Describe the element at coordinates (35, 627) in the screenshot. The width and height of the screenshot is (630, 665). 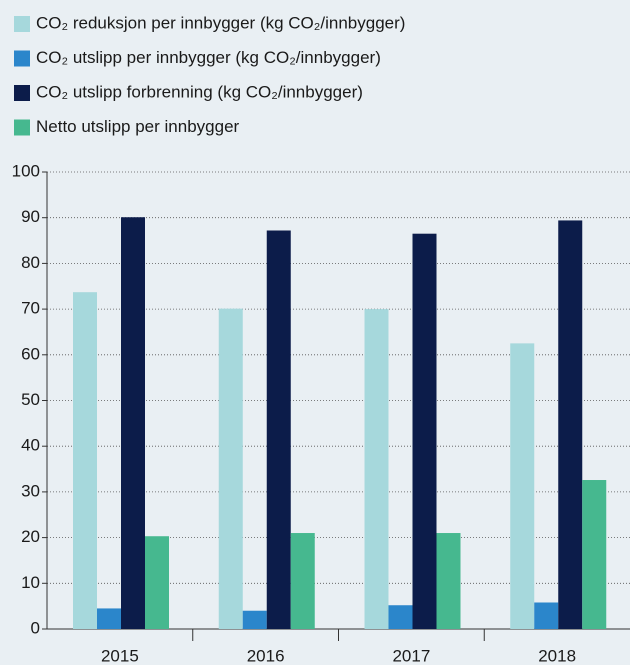
I see `y-tick-label: 0` at that location.